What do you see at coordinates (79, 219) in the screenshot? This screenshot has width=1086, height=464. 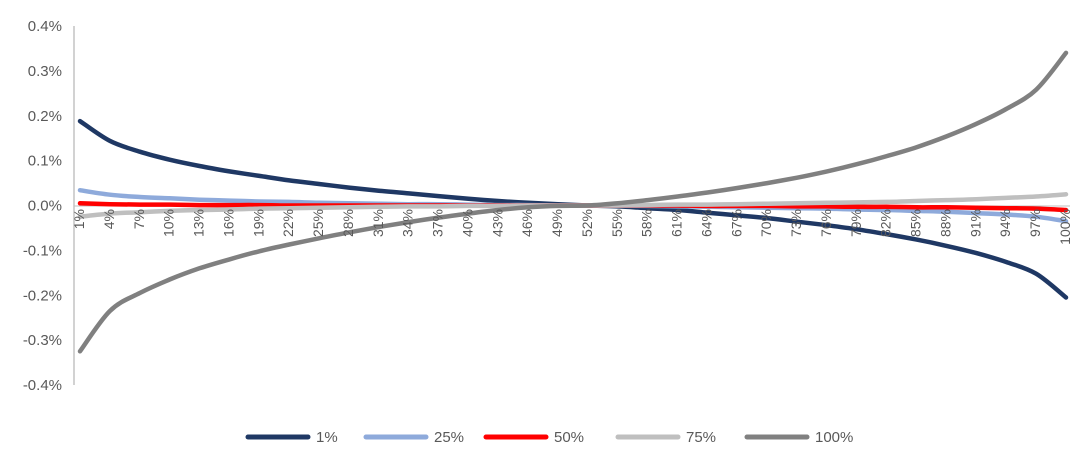 I see `x-tick-label: 1%` at bounding box center [79, 219].